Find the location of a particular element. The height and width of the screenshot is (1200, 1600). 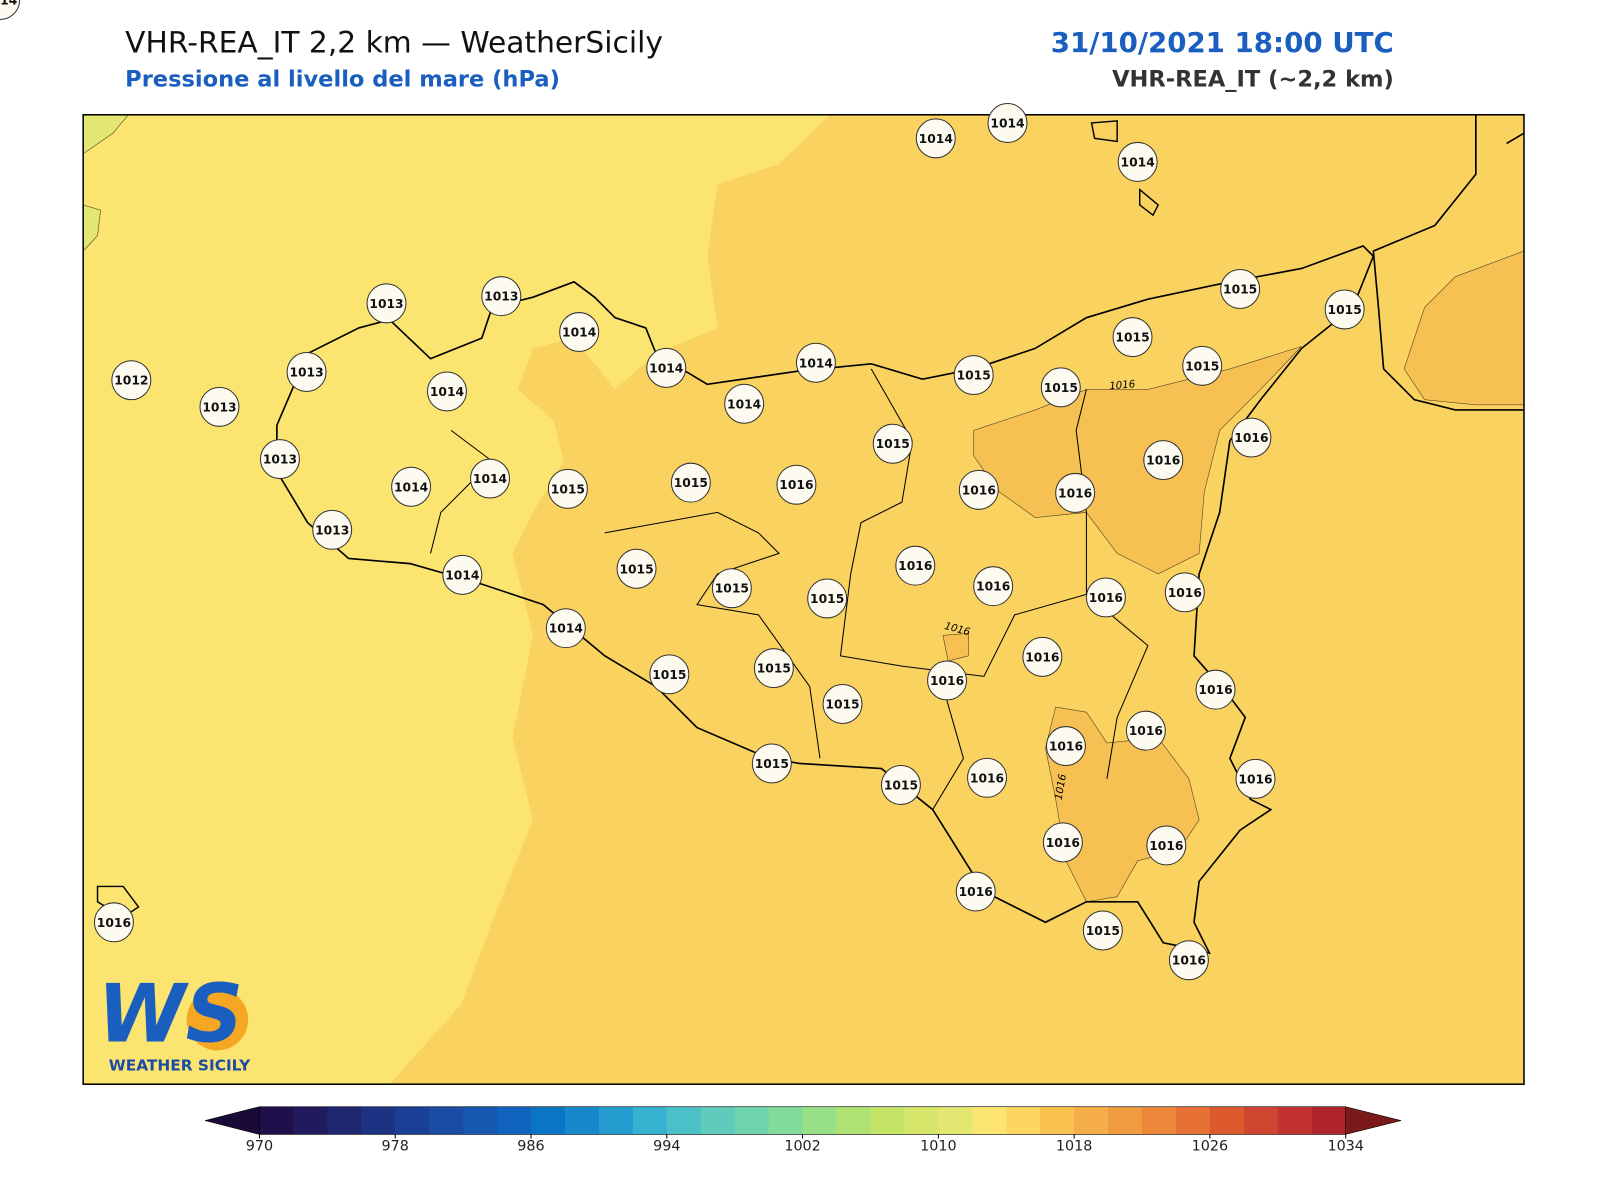

station: 1012 is located at coordinates (131, 380).